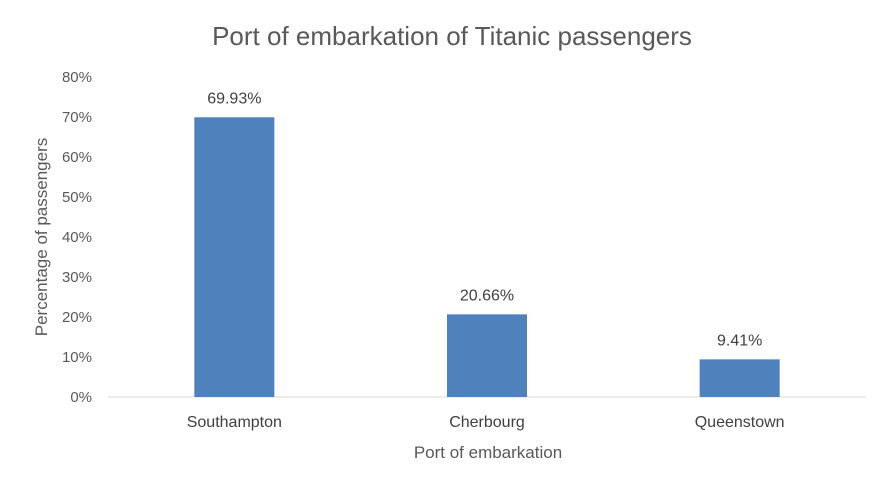  I want to click on category-label: Southampton, so click(234, 422).